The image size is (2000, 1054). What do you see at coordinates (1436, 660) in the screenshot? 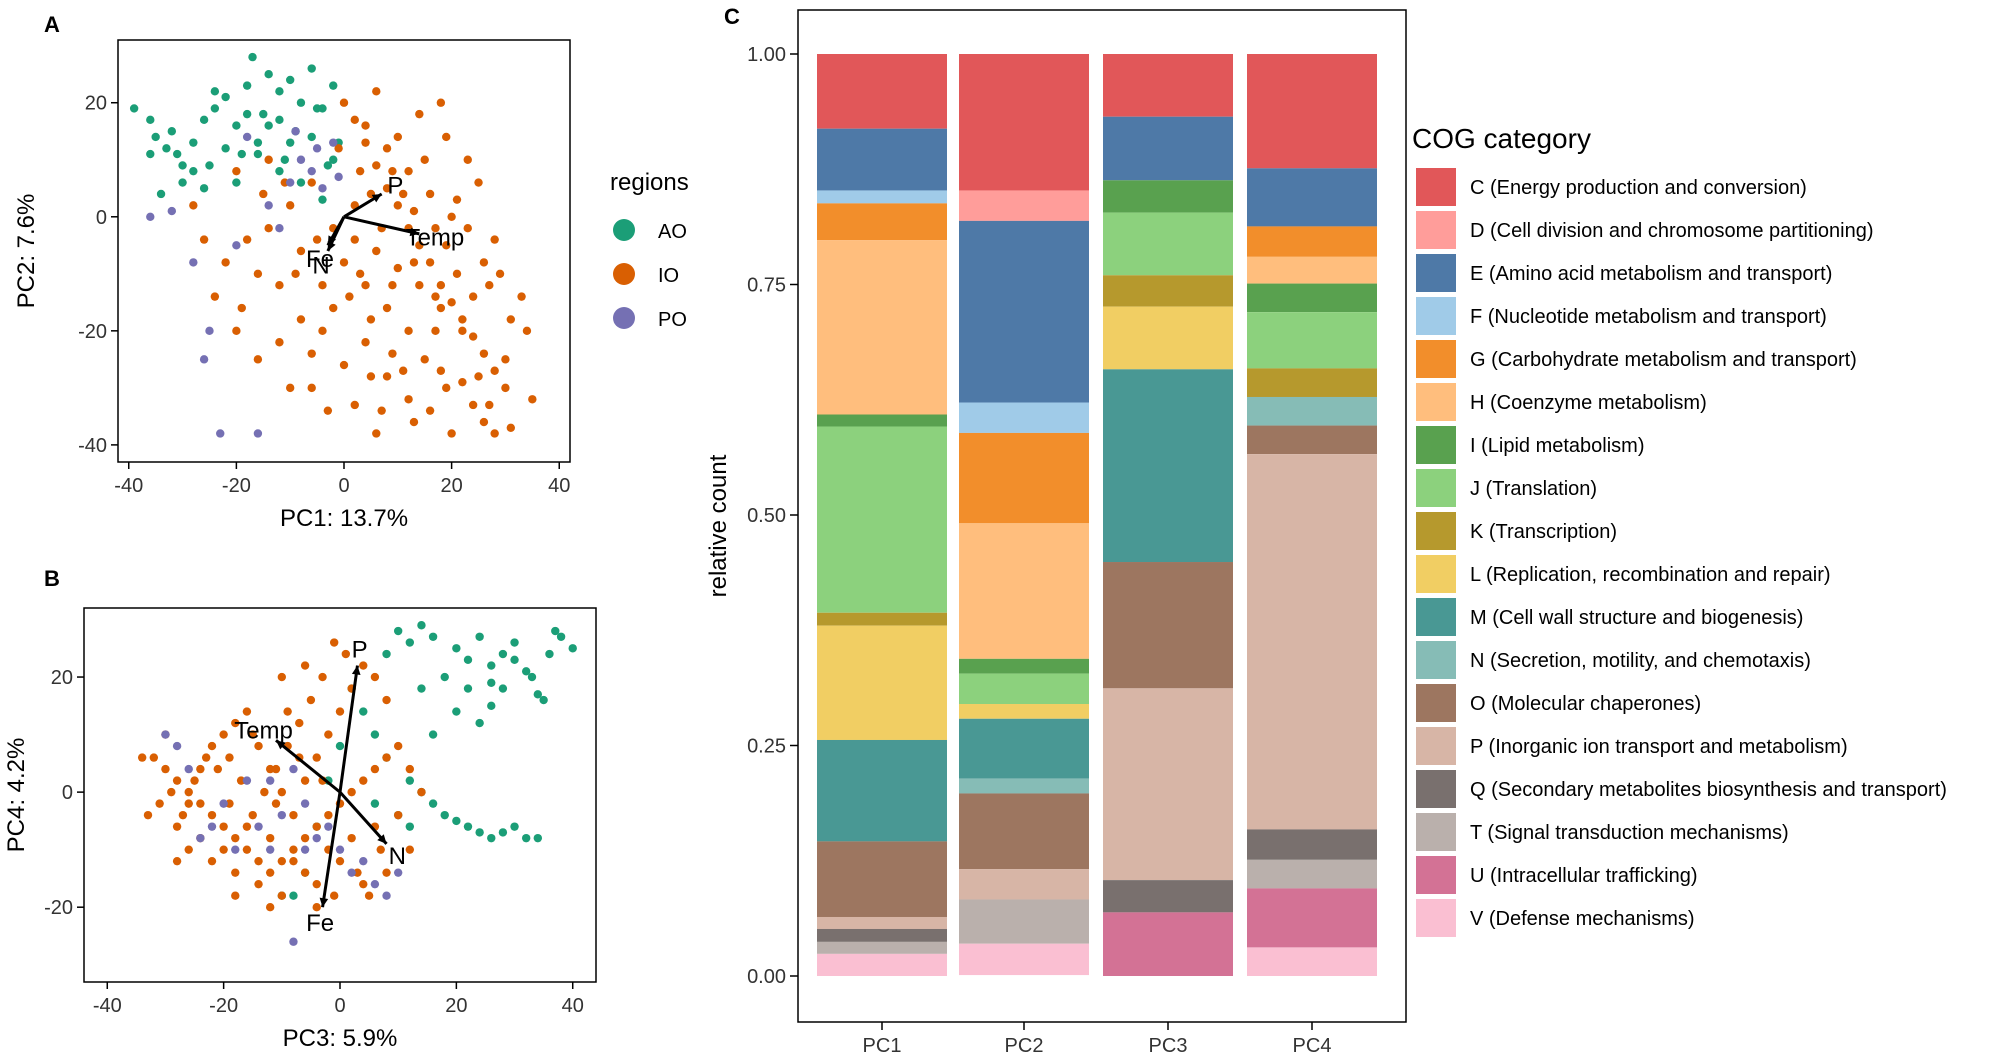
I see `cog-key-n` at bounding box center [1436, 660].